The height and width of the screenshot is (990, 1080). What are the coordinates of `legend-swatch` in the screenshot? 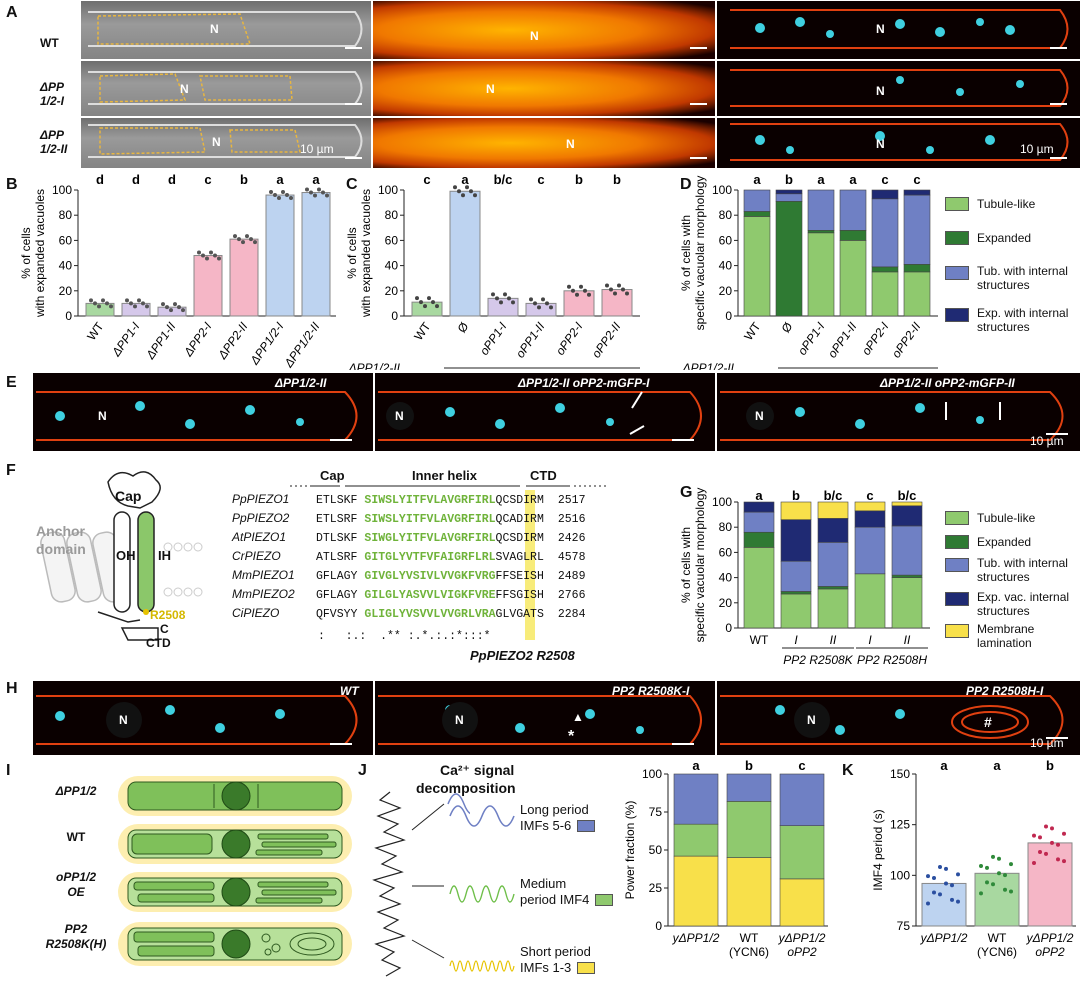 It's located at (957, 204).